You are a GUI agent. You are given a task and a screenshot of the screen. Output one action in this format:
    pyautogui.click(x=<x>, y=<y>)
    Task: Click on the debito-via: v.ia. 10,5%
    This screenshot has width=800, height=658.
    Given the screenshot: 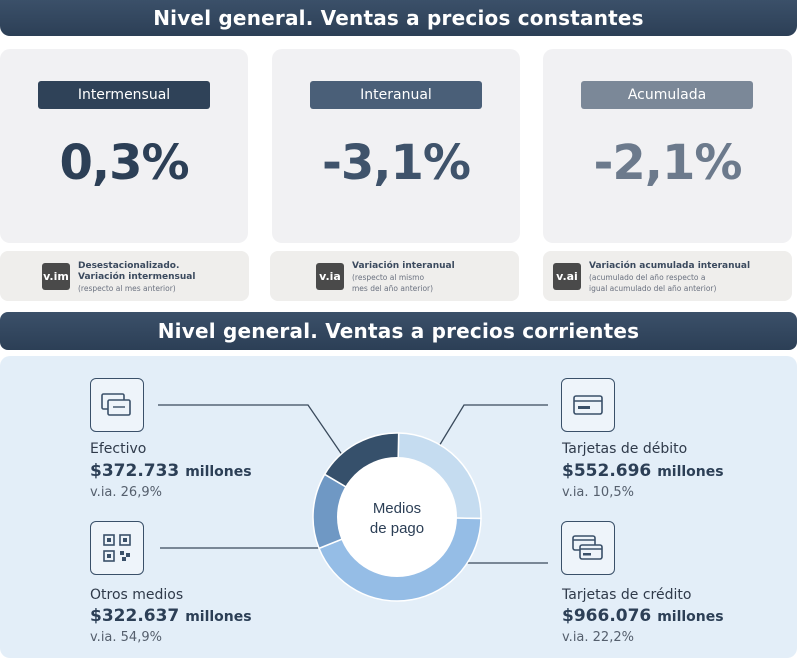 What is the action you would take?
    pyautogui.click(x=598, y=492)
    